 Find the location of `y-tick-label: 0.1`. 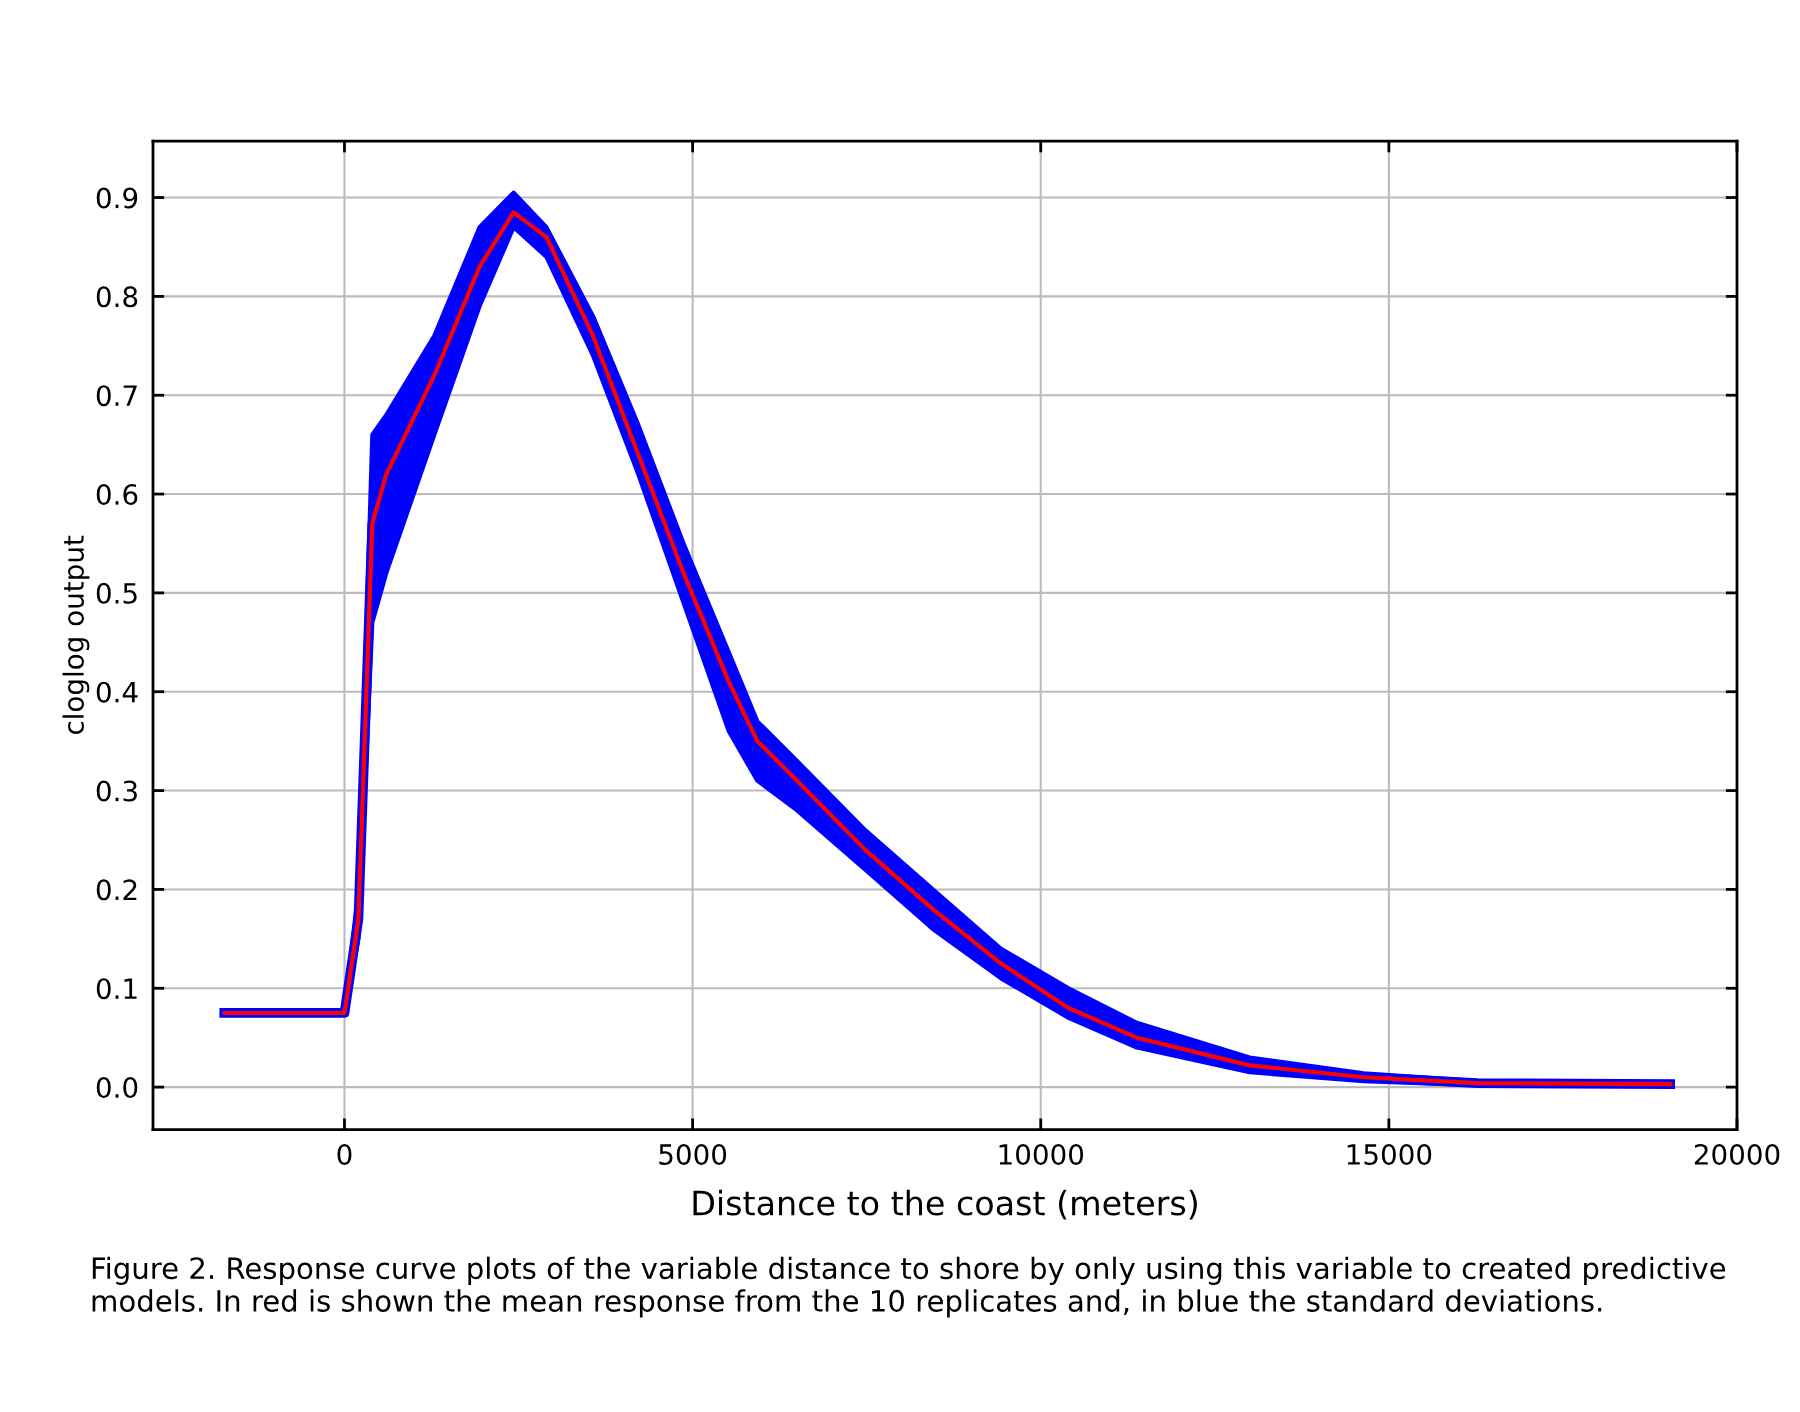

y-tick-label: 0.1 is located at coordinates (116, 989).